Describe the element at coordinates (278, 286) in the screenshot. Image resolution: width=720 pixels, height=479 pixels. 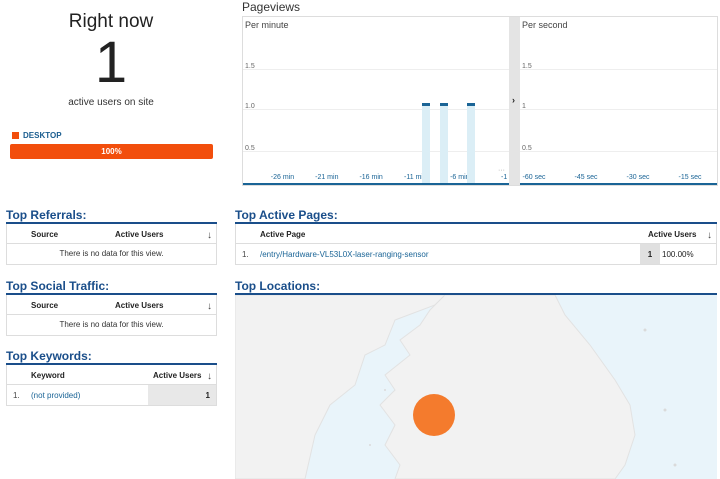
I see `top-locations-title: Top Locations:` at that location.